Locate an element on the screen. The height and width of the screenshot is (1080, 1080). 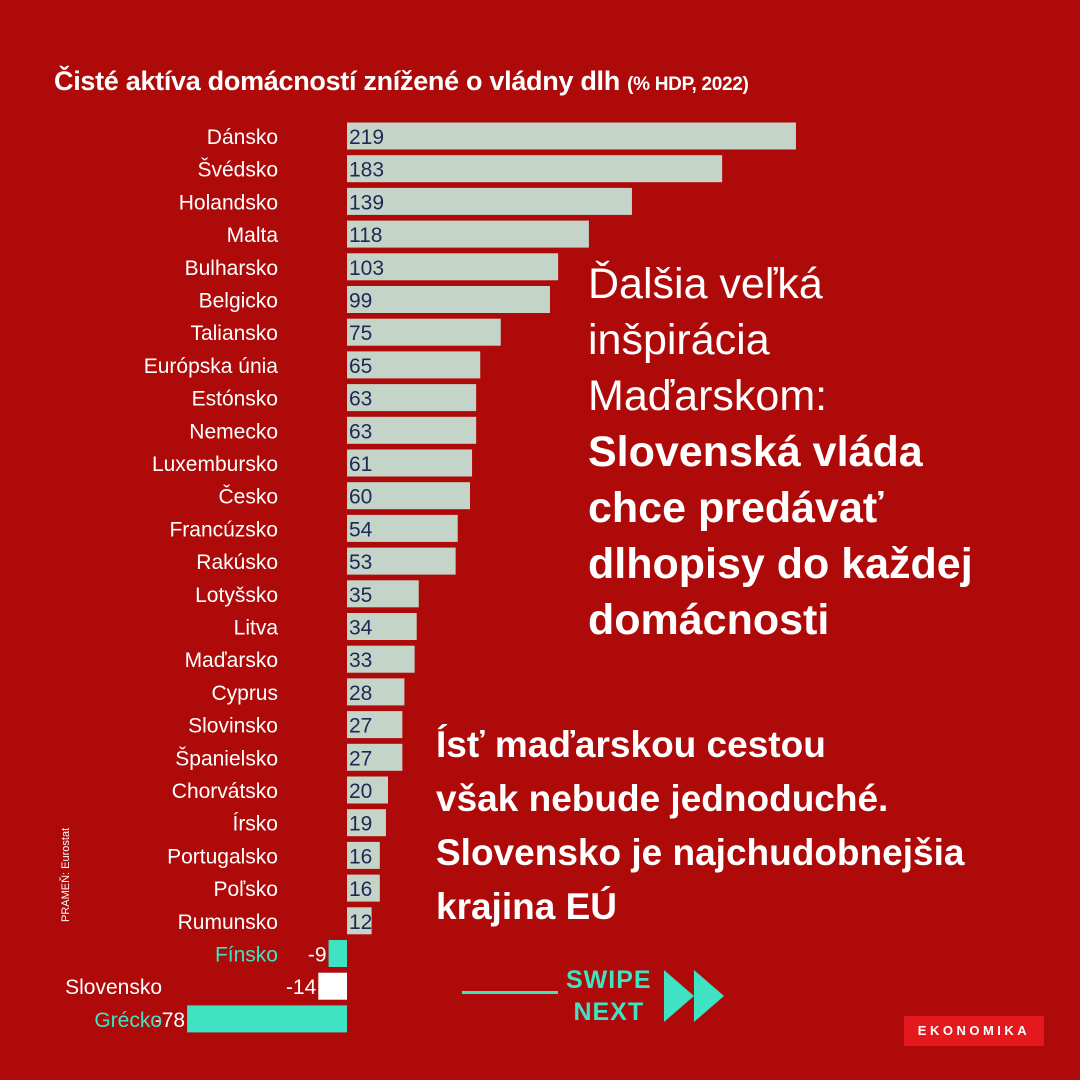
value-label-14: 35 is located at coordinates (360, 595).